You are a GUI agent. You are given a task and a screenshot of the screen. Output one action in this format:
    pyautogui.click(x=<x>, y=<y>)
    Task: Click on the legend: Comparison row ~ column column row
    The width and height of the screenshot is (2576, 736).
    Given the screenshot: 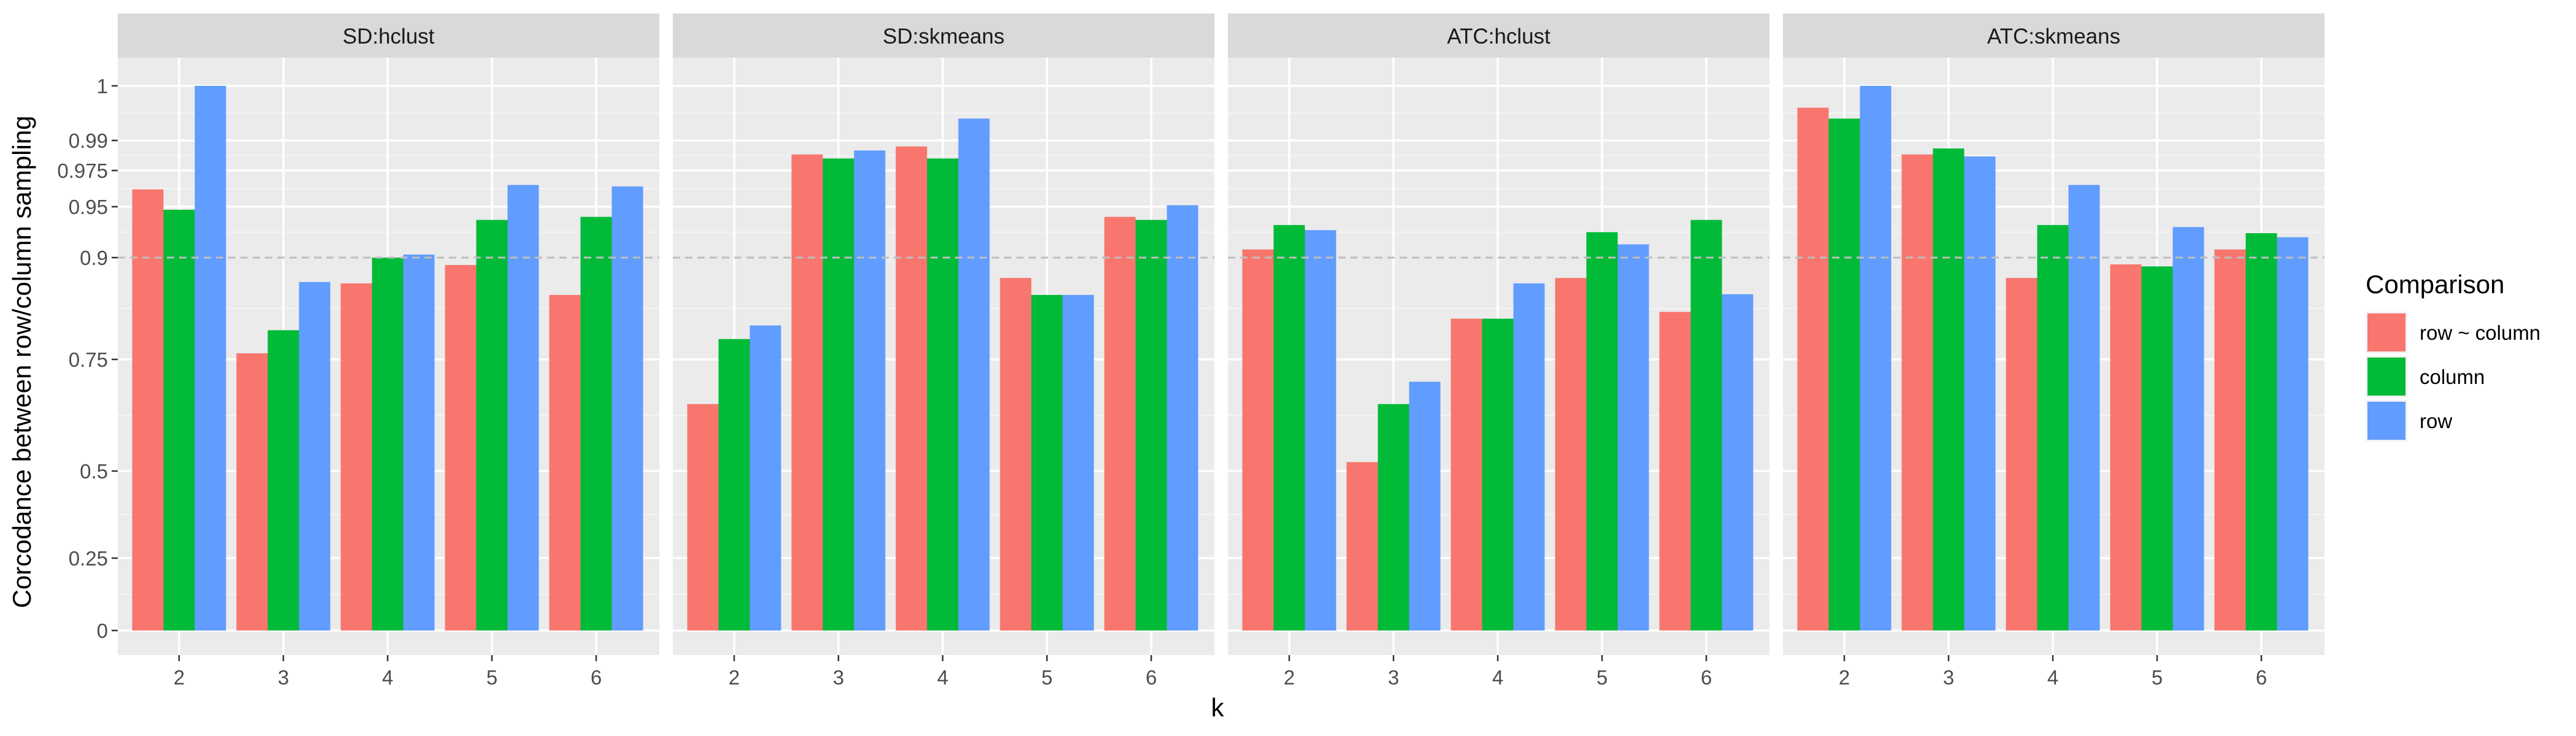 What is the action you would take?
    pyautogui.click(x=2453, y=356)
    